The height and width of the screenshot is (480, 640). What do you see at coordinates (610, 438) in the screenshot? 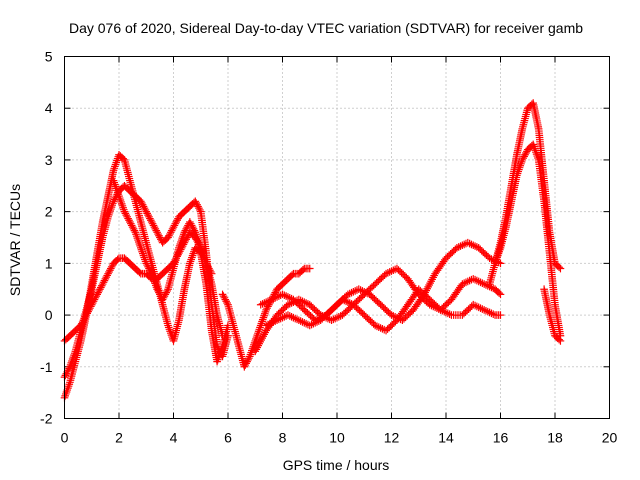
I see `x-tick-label: 20` at bounding box center [610, 438].